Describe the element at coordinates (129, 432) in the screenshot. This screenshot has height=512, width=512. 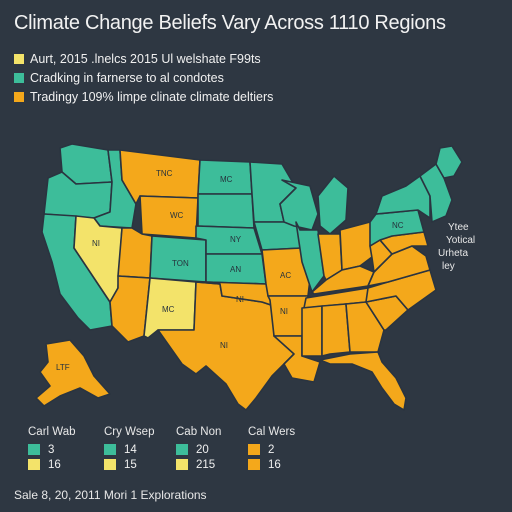
I see `bottom-legend-title: Cry Wsep` at that location.